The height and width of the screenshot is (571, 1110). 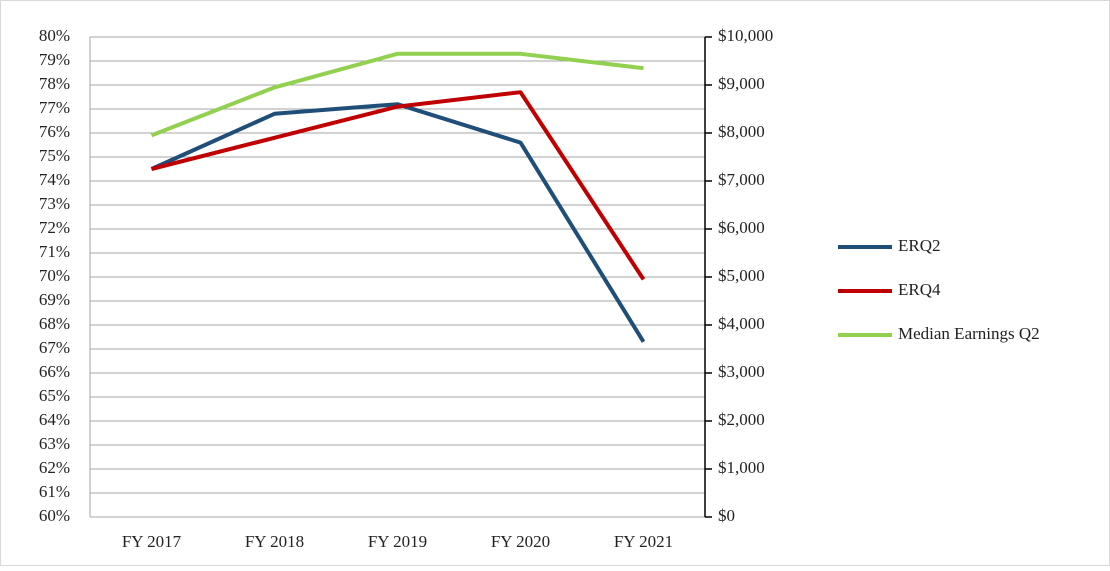 What do you see at coordinates (741, 467) in the screenshot?
I see `y2-tick-label: $1,000` at bounding box center [741, 467].